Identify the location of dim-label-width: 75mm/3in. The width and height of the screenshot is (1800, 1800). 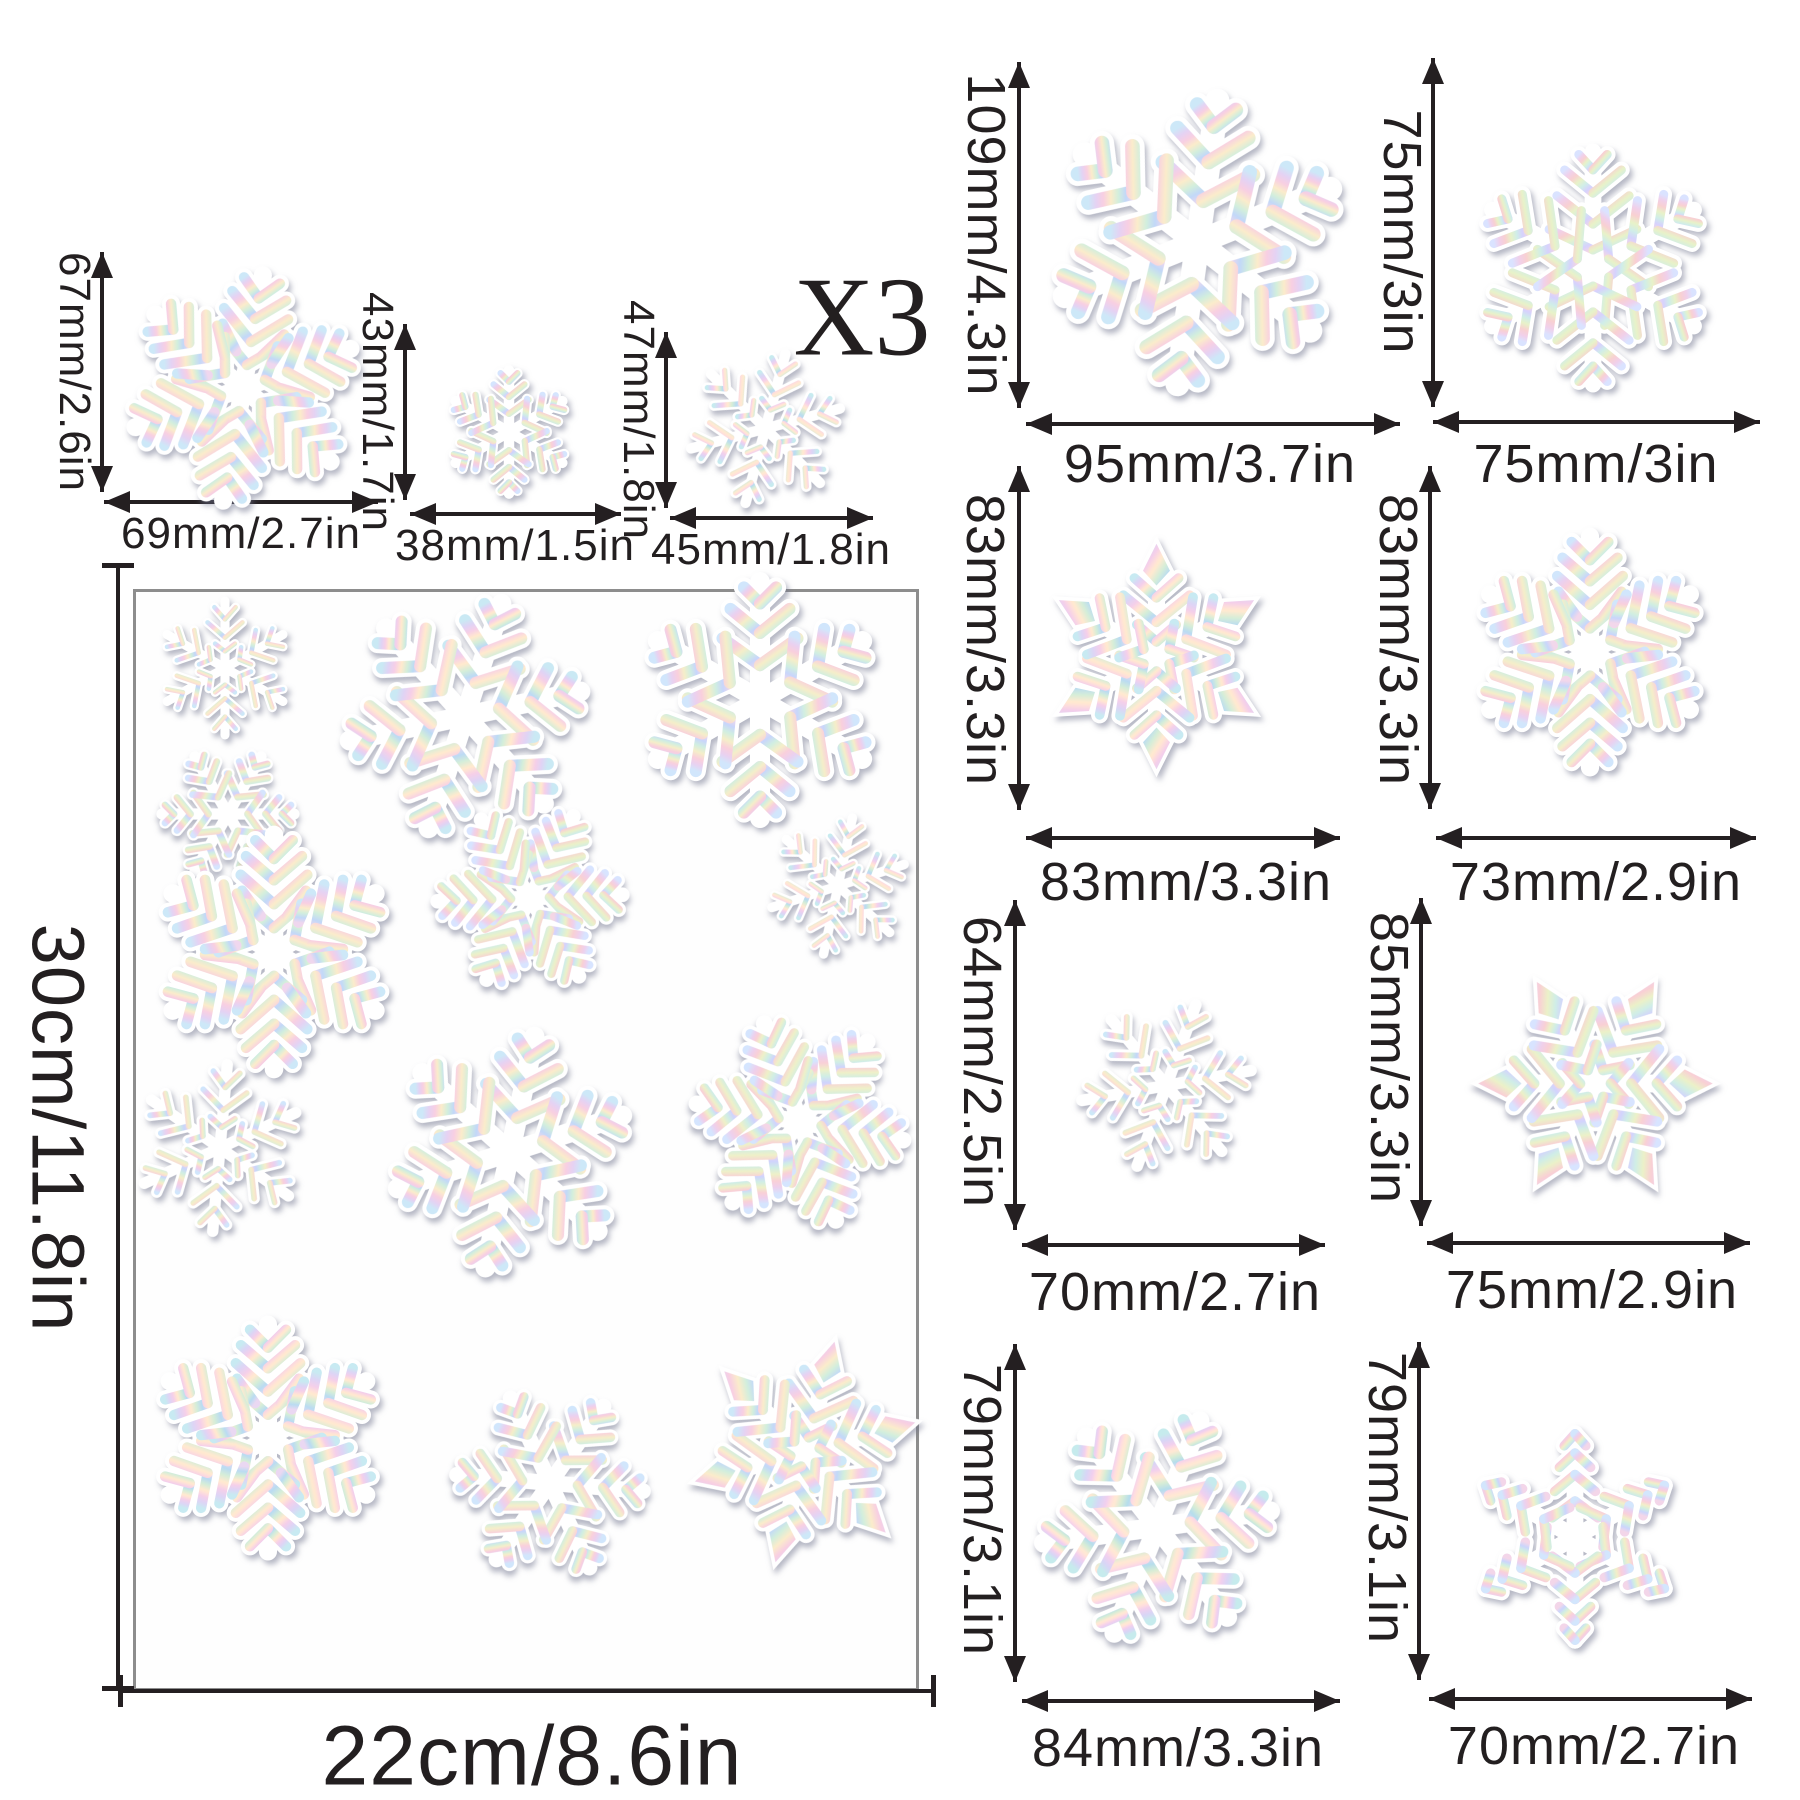
(1596, 464).